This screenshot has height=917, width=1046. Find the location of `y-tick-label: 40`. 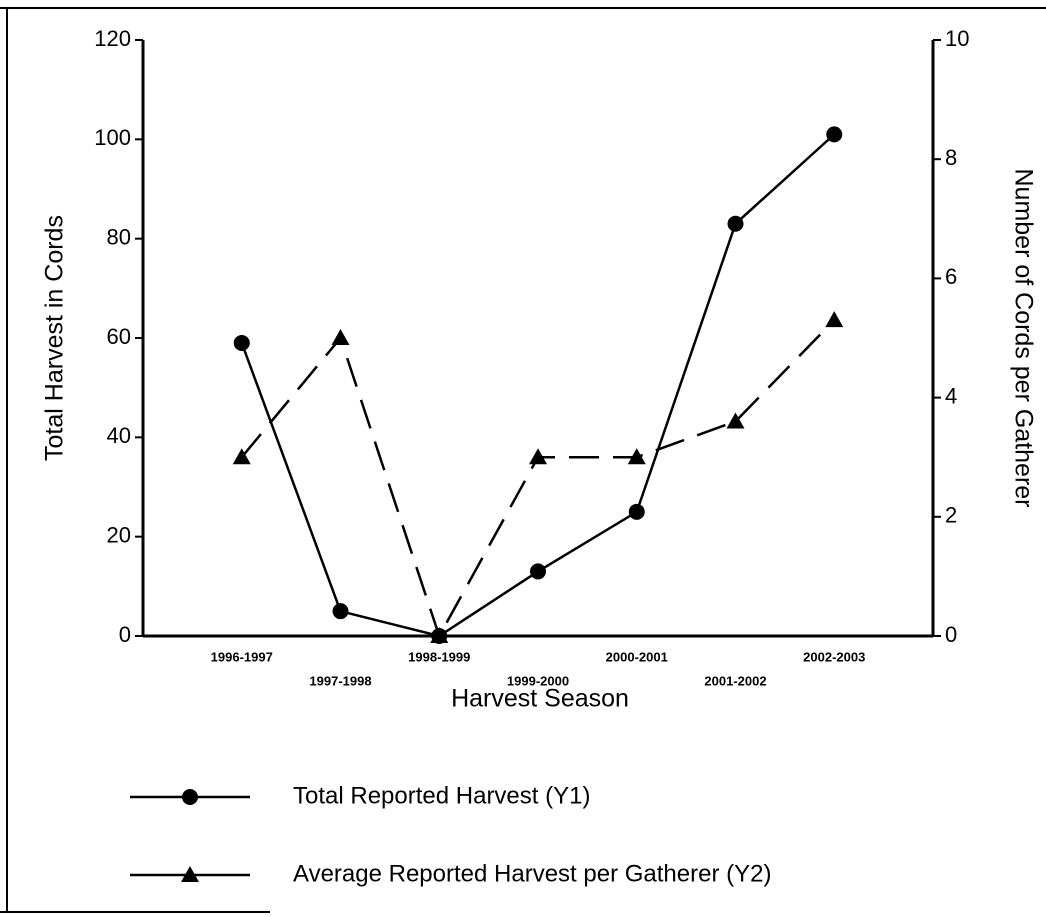

y-tick-label: 40 is located at coordinates (119, 435).